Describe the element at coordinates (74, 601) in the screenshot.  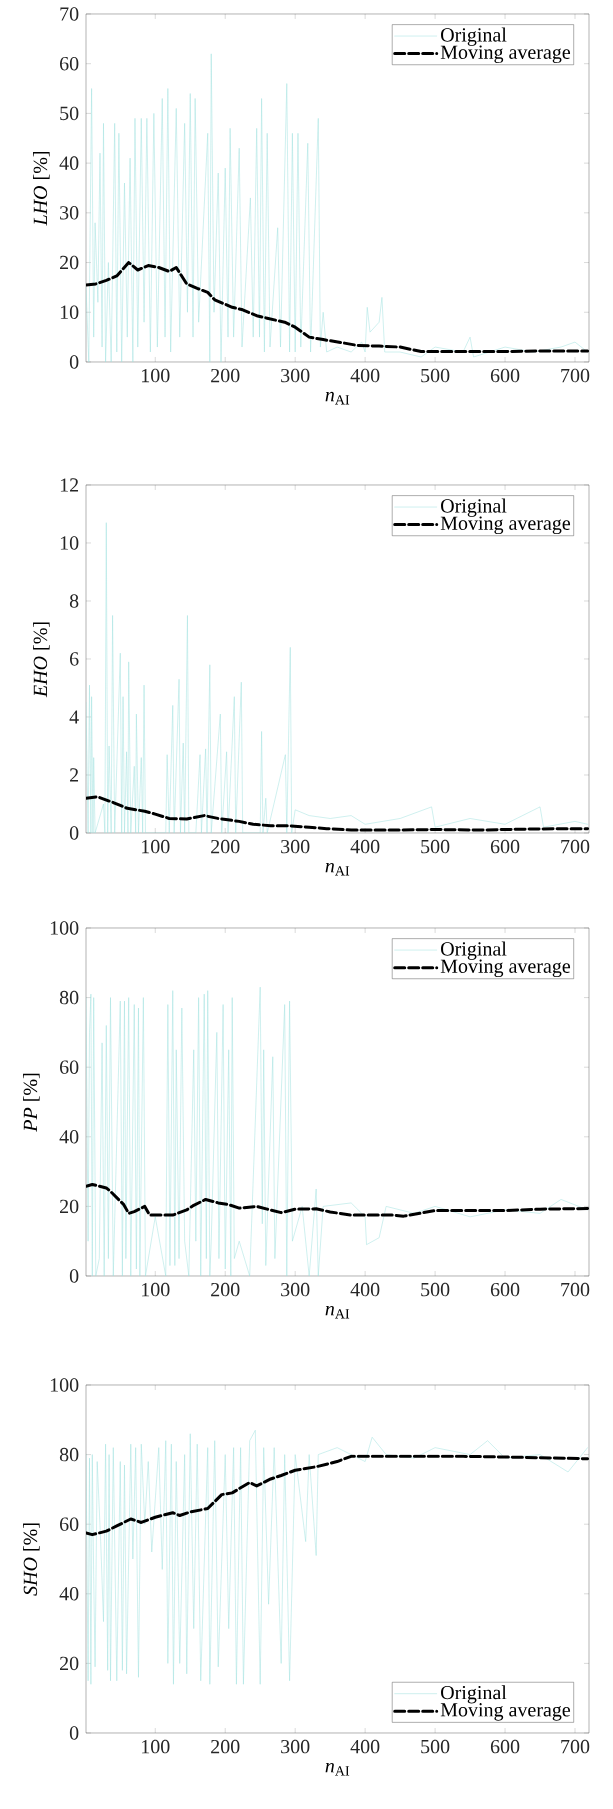
I see `y-tick-label: 8` at that location.